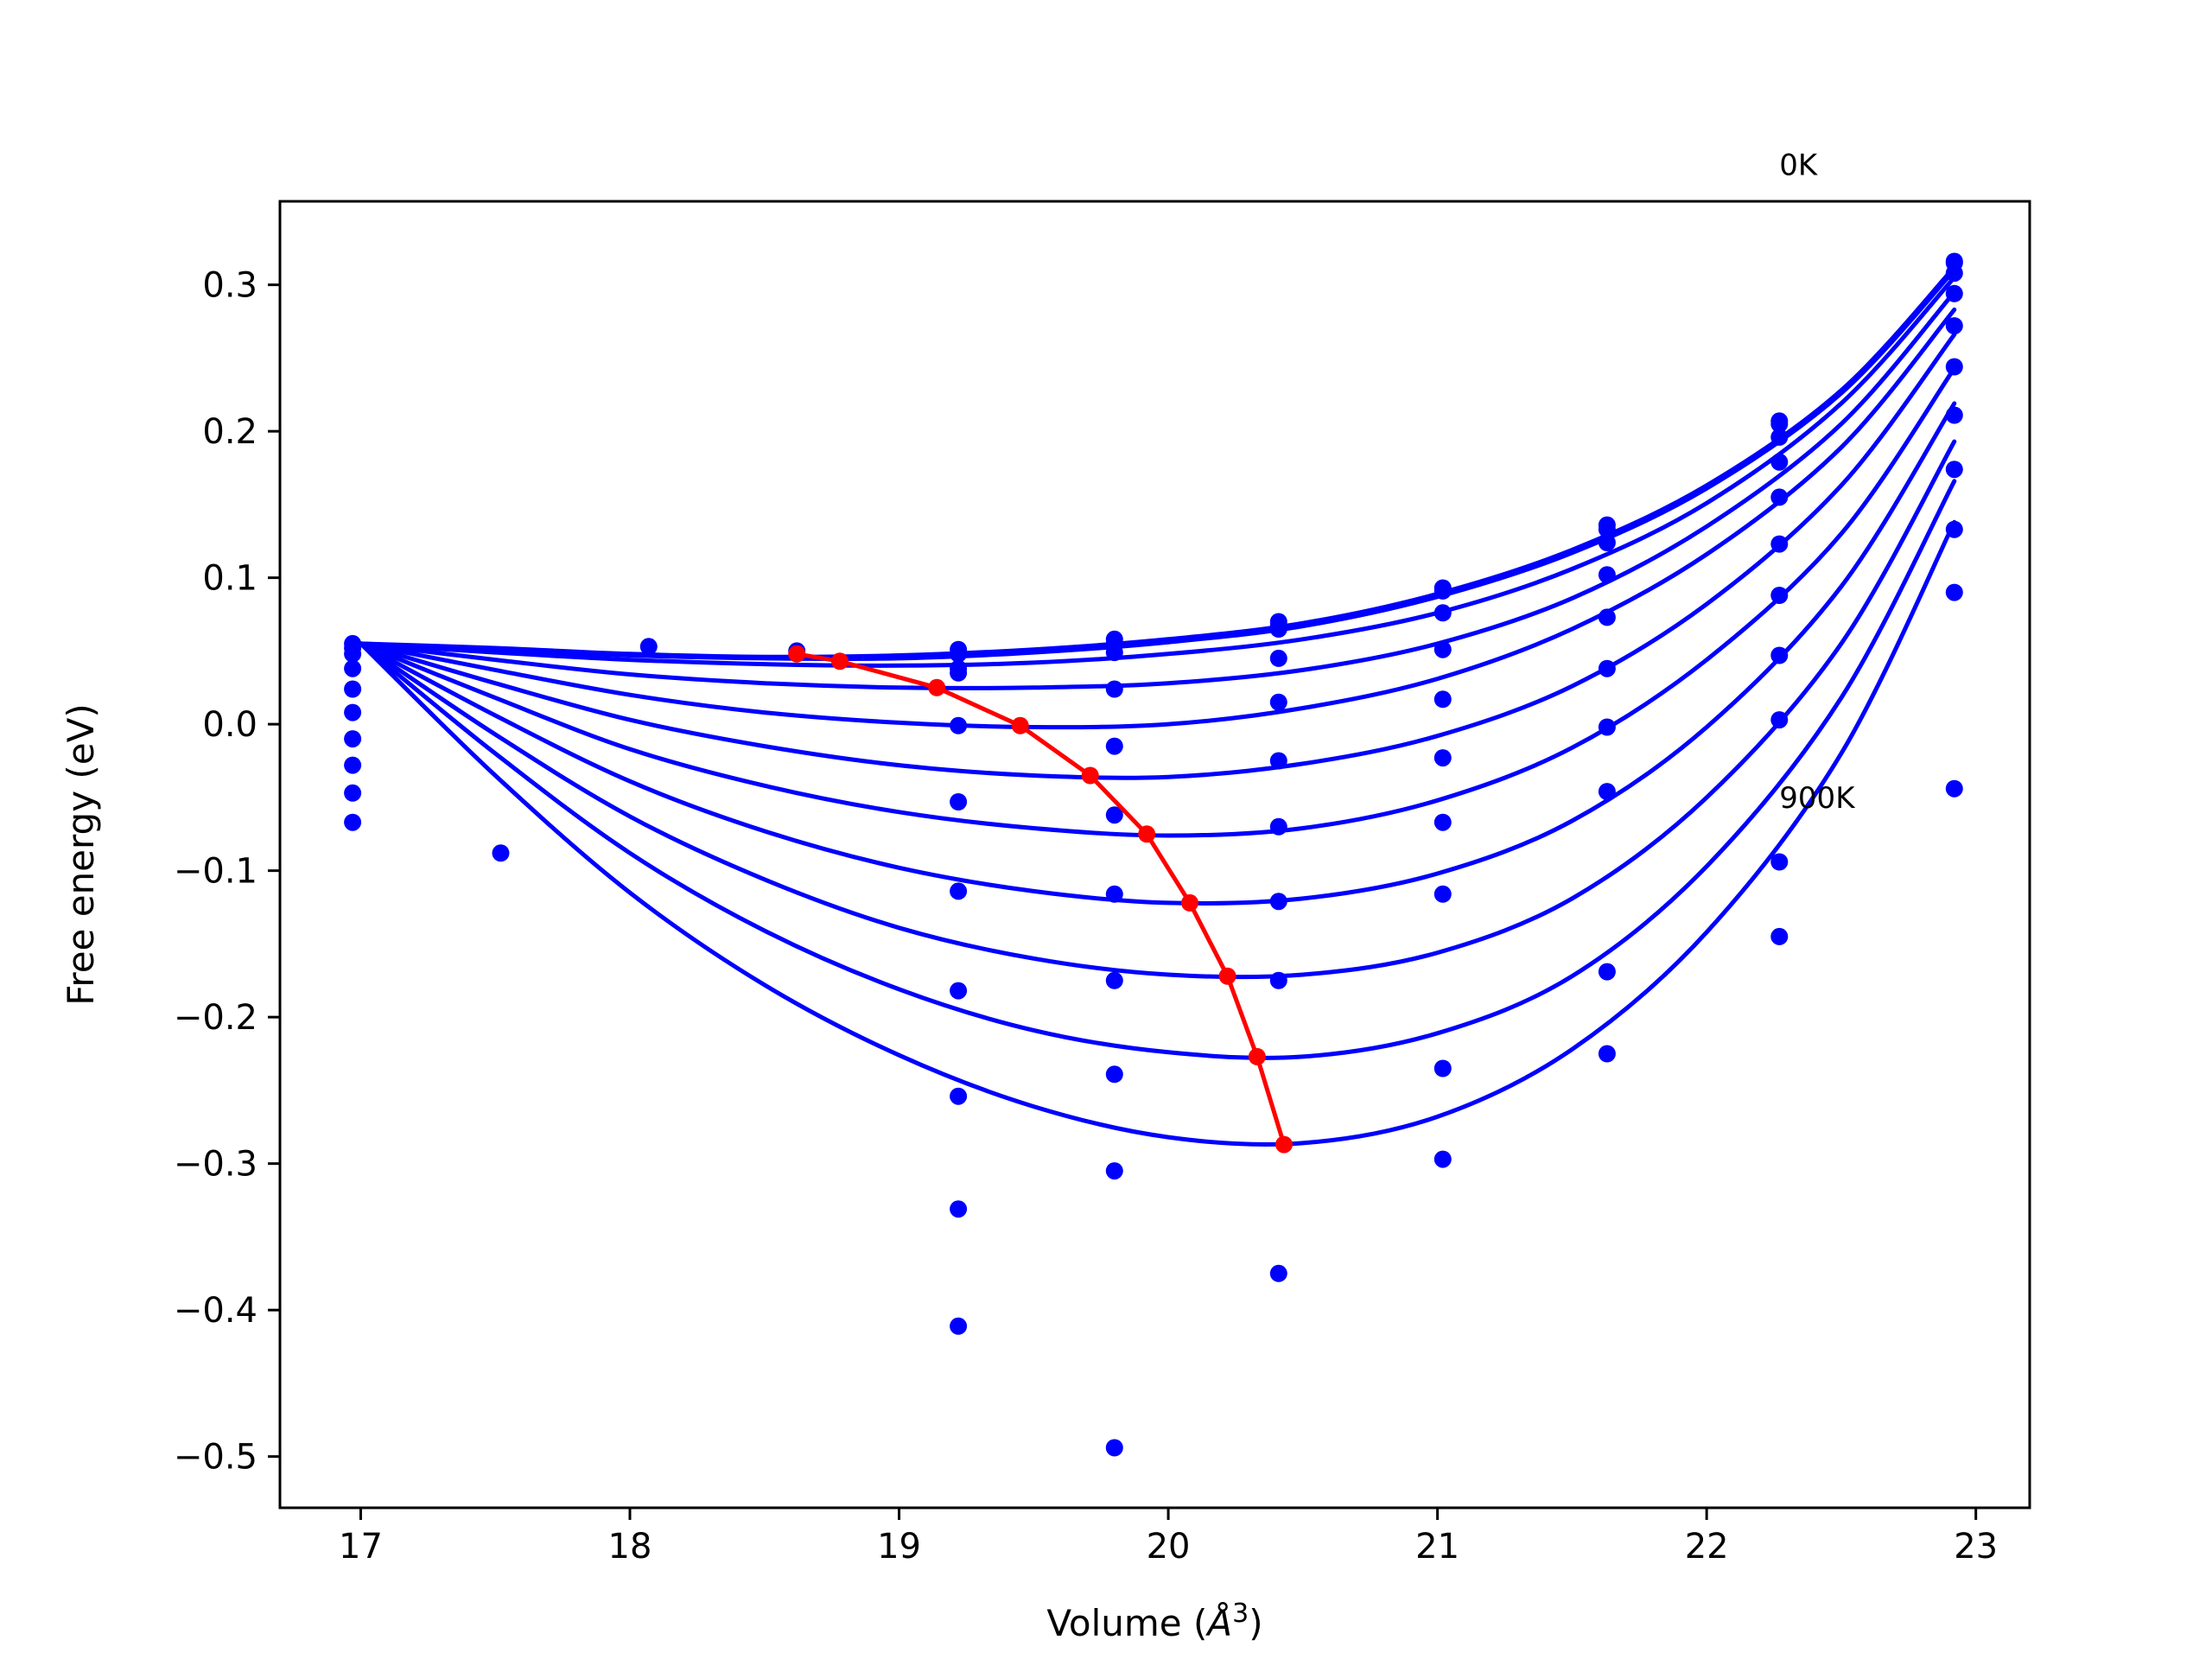  What do you see at coordinates (1976, 1547) in the screenshot?
I see `x-tick-label: 23` at bounding box center [1976, 1547].